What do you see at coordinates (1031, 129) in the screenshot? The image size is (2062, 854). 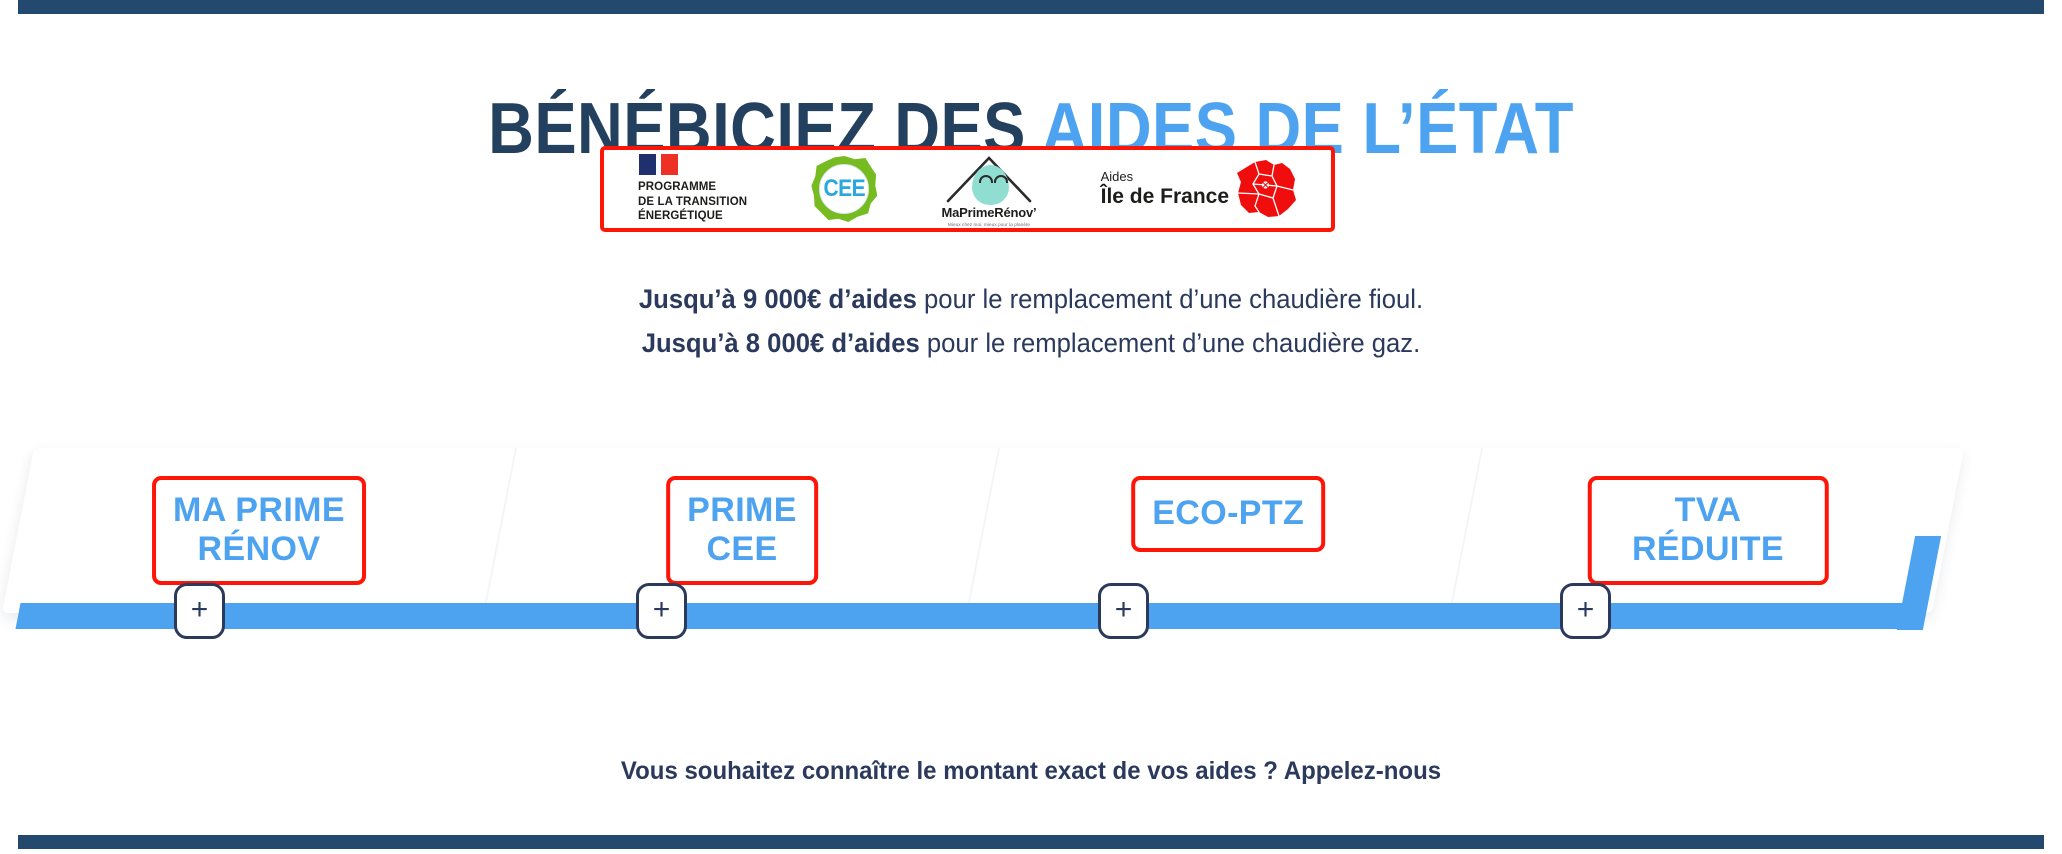 I see `page-title: BÉNÉBICIEZ DES AIDES DE L’ÉTAT` at bounding box center [1031, 129].